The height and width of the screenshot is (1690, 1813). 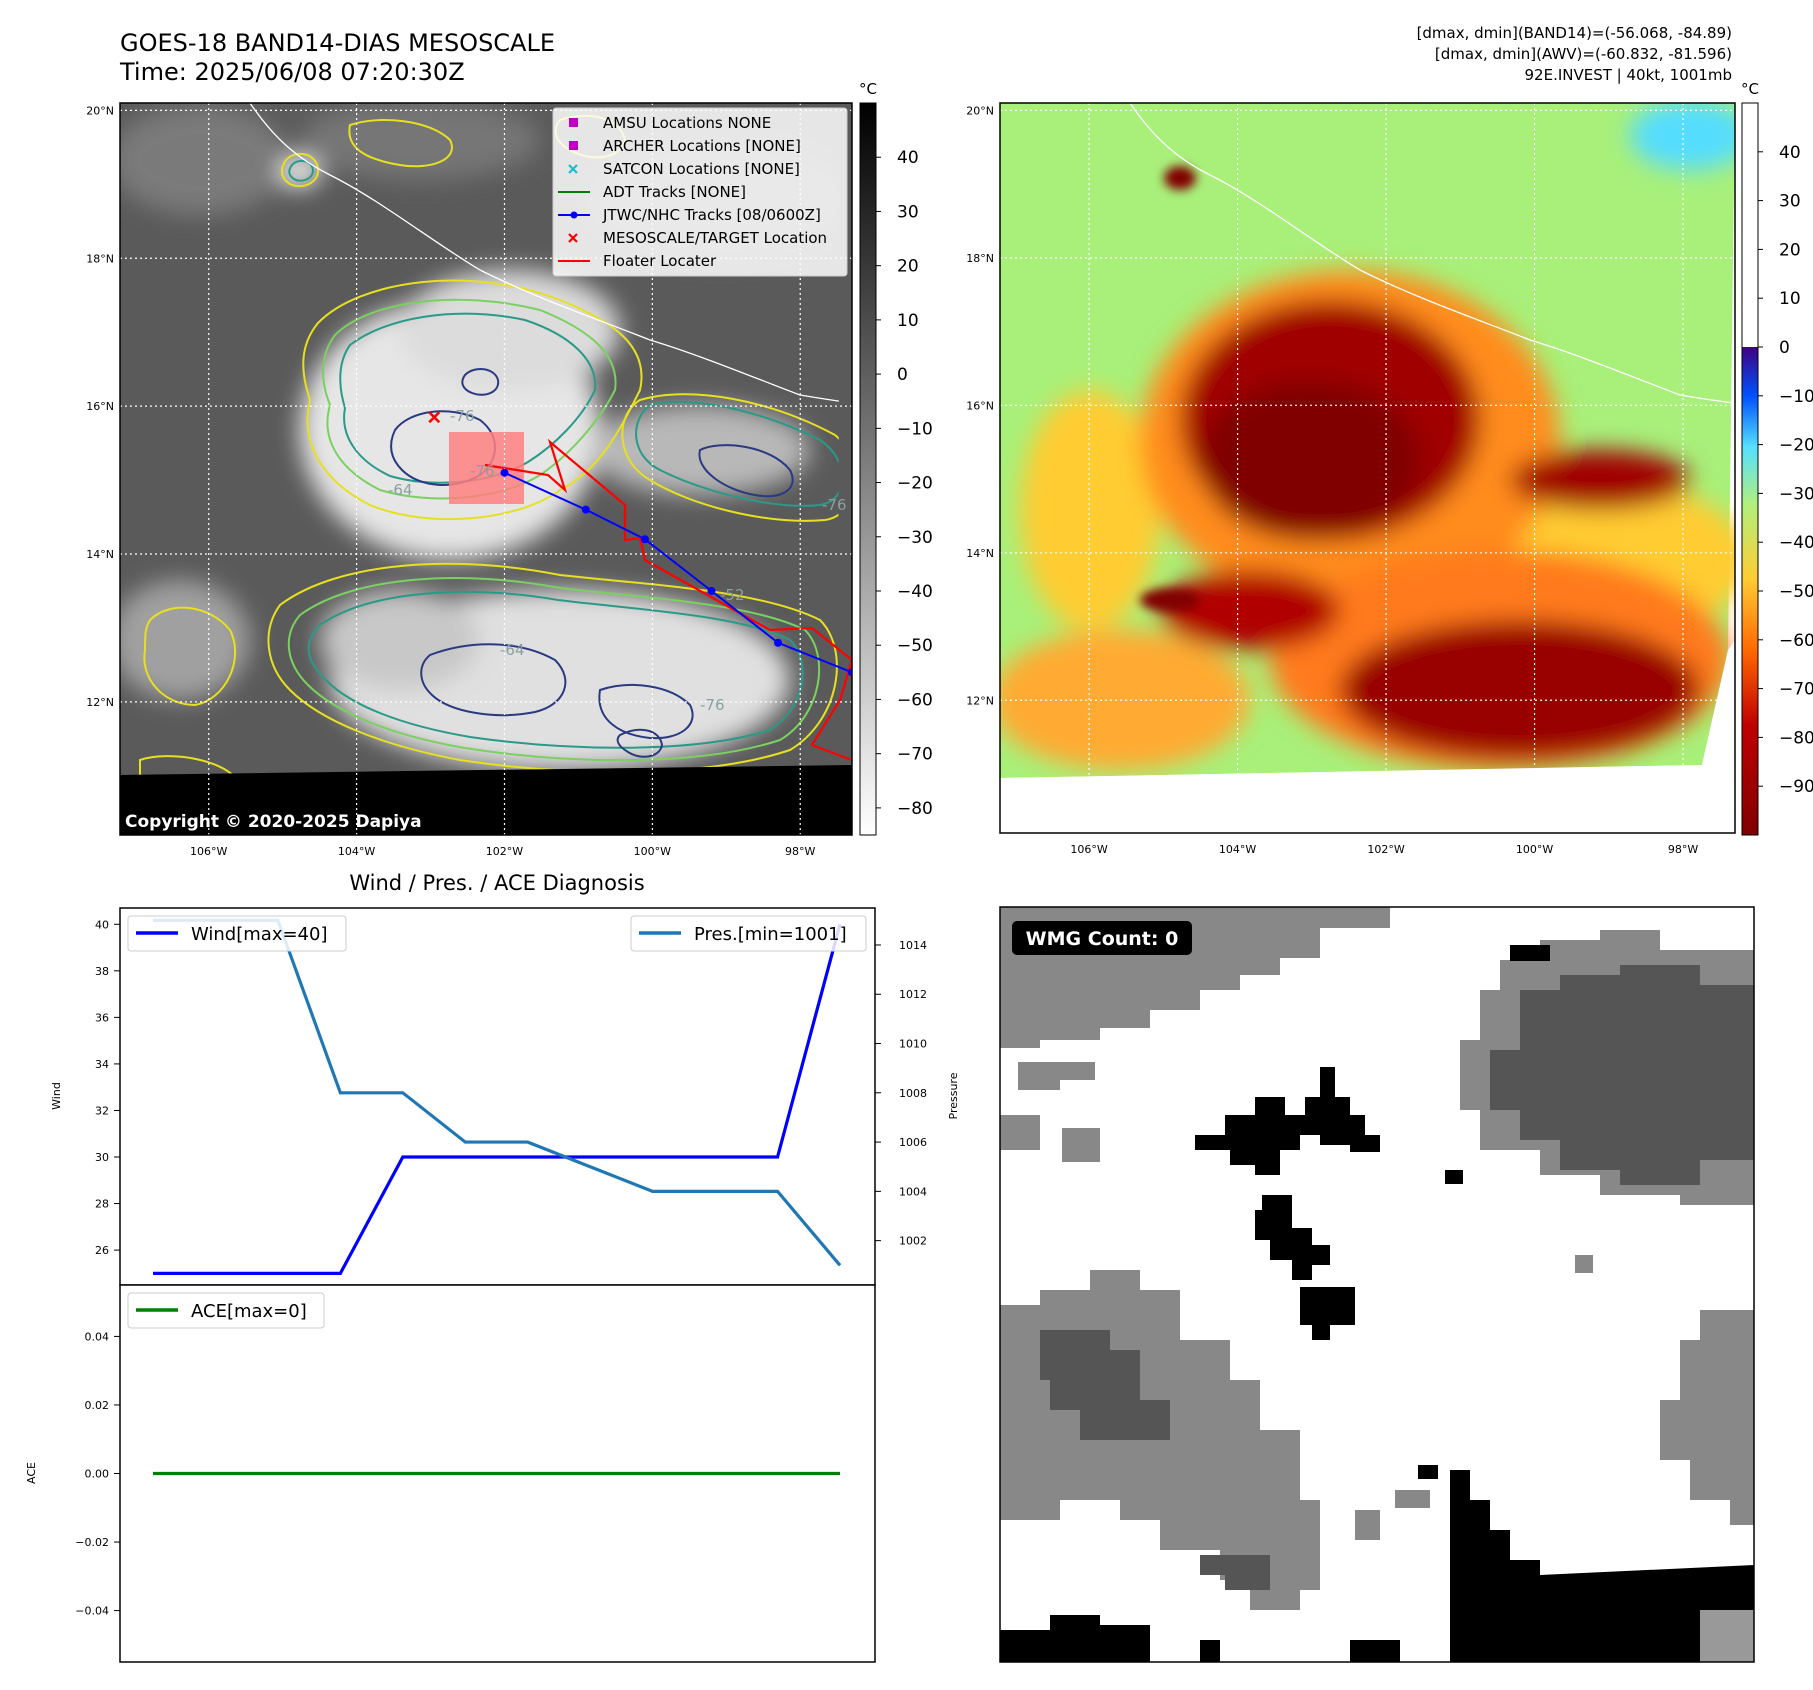 I want to click on dmax-awv-text: [dmax, dmin](AWV)=(-60.832, -81.596), so click(x=1583, y=54).